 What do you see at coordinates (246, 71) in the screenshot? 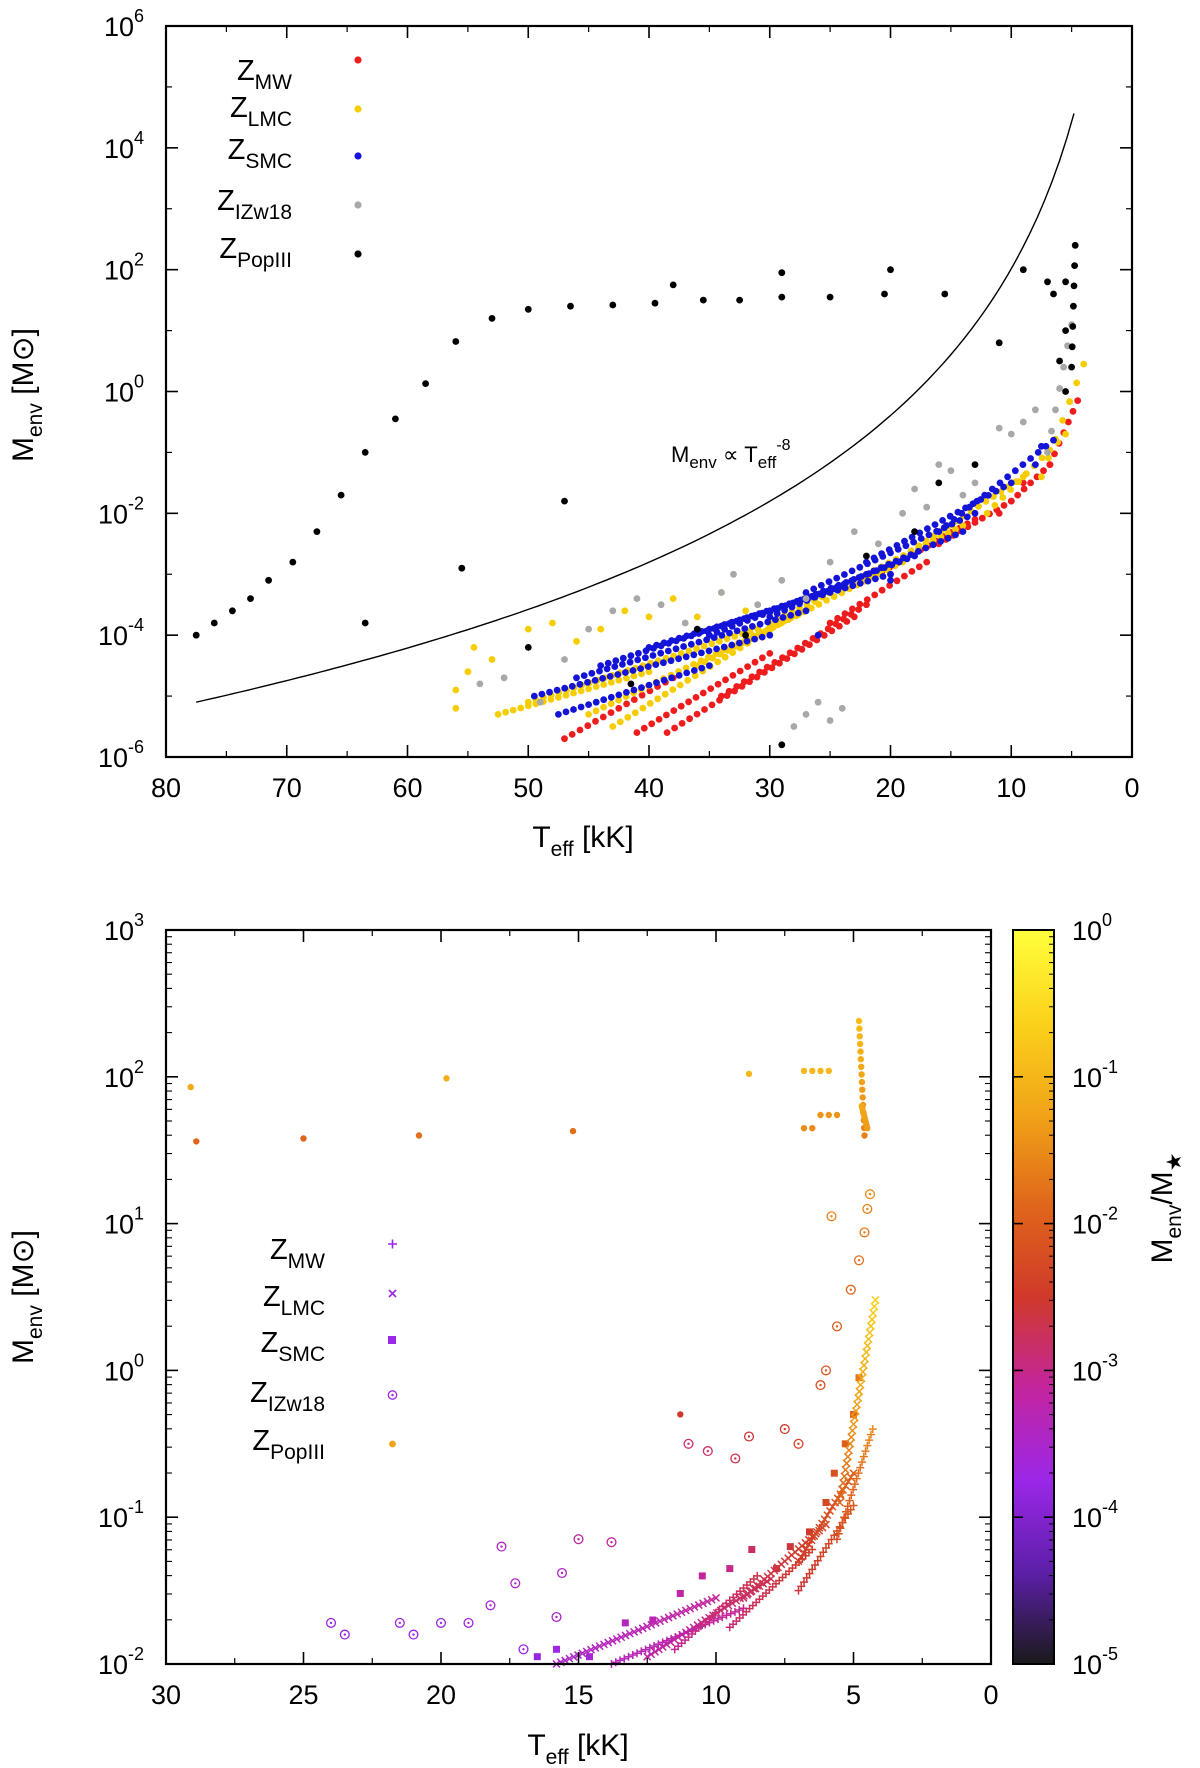
I see `legend-z: Z` at bounding box center [246, 71].